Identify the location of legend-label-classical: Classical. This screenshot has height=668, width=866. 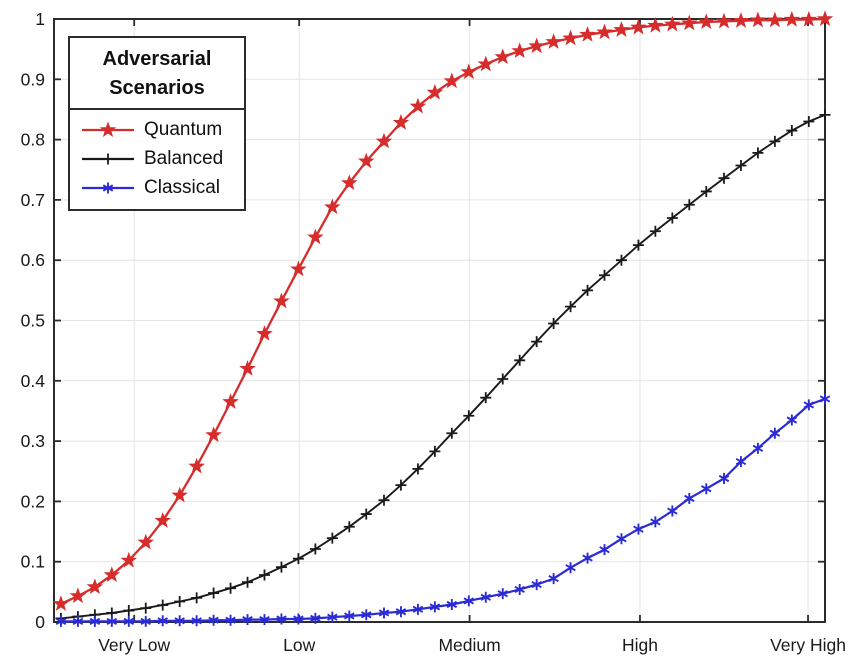
(182, 187).